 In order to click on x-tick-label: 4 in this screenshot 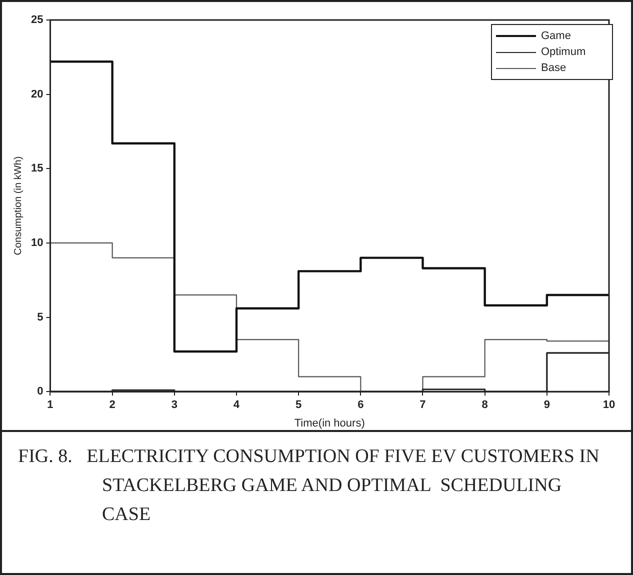, I will do `click(236, 405)`.